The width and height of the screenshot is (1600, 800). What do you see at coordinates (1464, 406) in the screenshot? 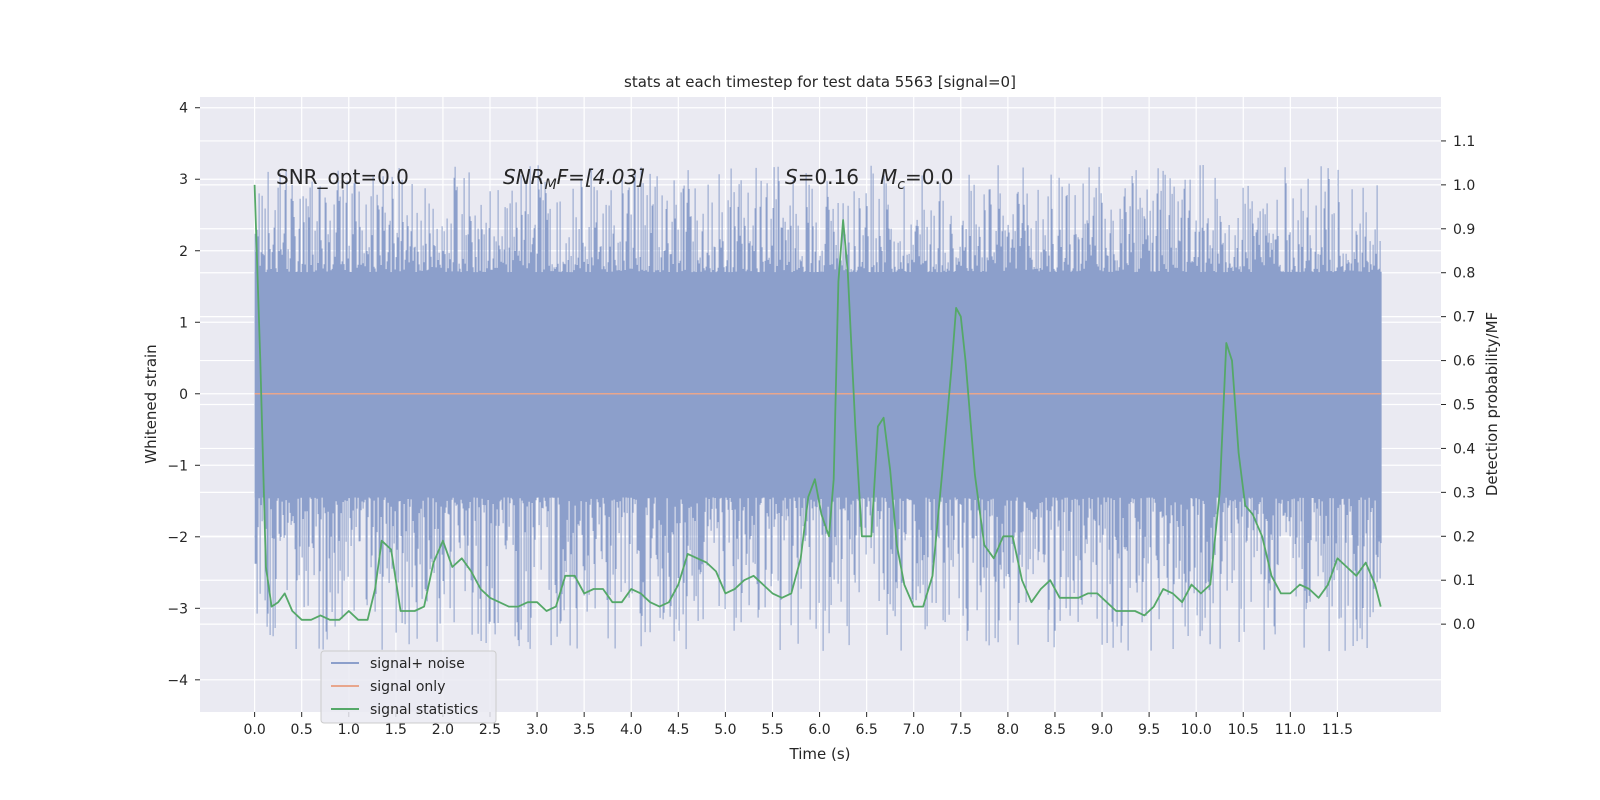
I see `y-right-tick-label-5: 0.5` at bounding box center [1464, 406].